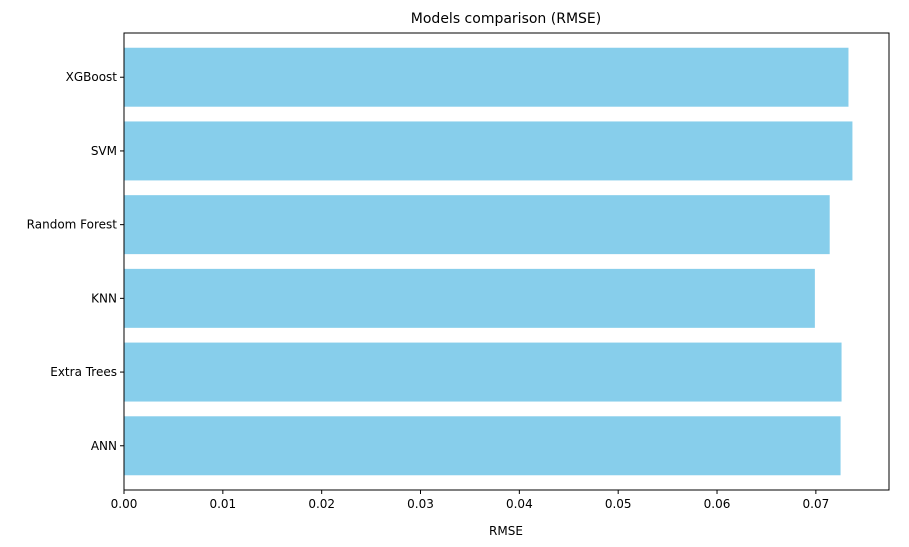 This screenshot has width=909, height=547. Describe the element at coordinates (321, 504) in the screenshot. I see `x-tick-label-2: 0.02` at that location.